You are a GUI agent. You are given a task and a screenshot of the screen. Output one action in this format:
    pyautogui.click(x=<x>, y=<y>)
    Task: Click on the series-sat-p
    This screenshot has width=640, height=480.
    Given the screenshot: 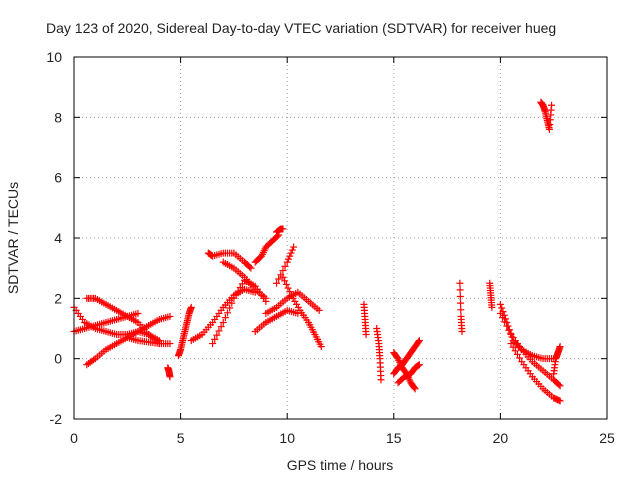 What is the action you would take?
    pyautogui.click(x=302, y=312)
    